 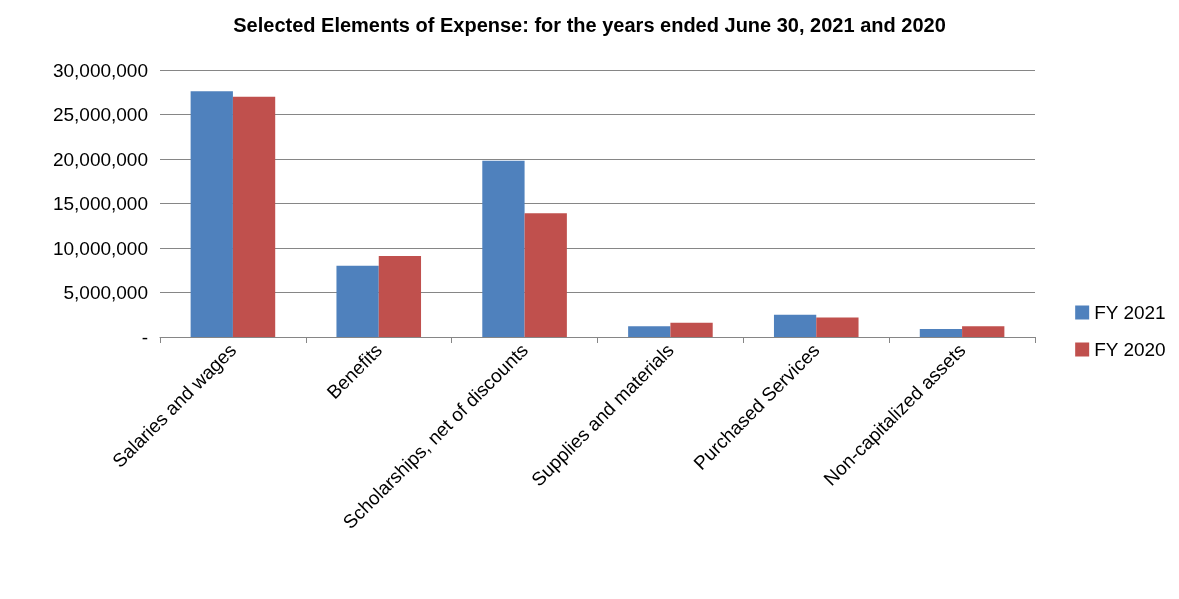 I want to click on y-tick-label: 30,000,000, so click(x=100, y=70).